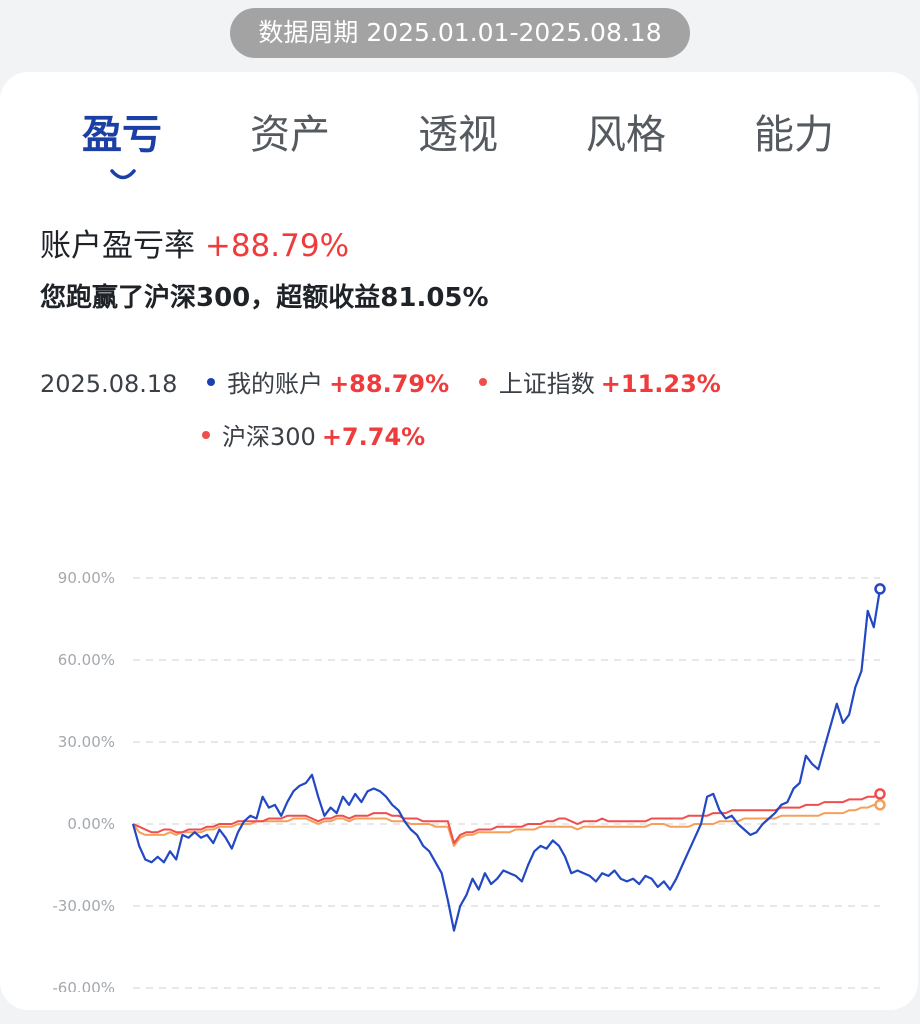 This screenshot has width=920, height=1024. I want to click on account-rate-line: 账户盈亏率 +88.79%, so click(194, 242).